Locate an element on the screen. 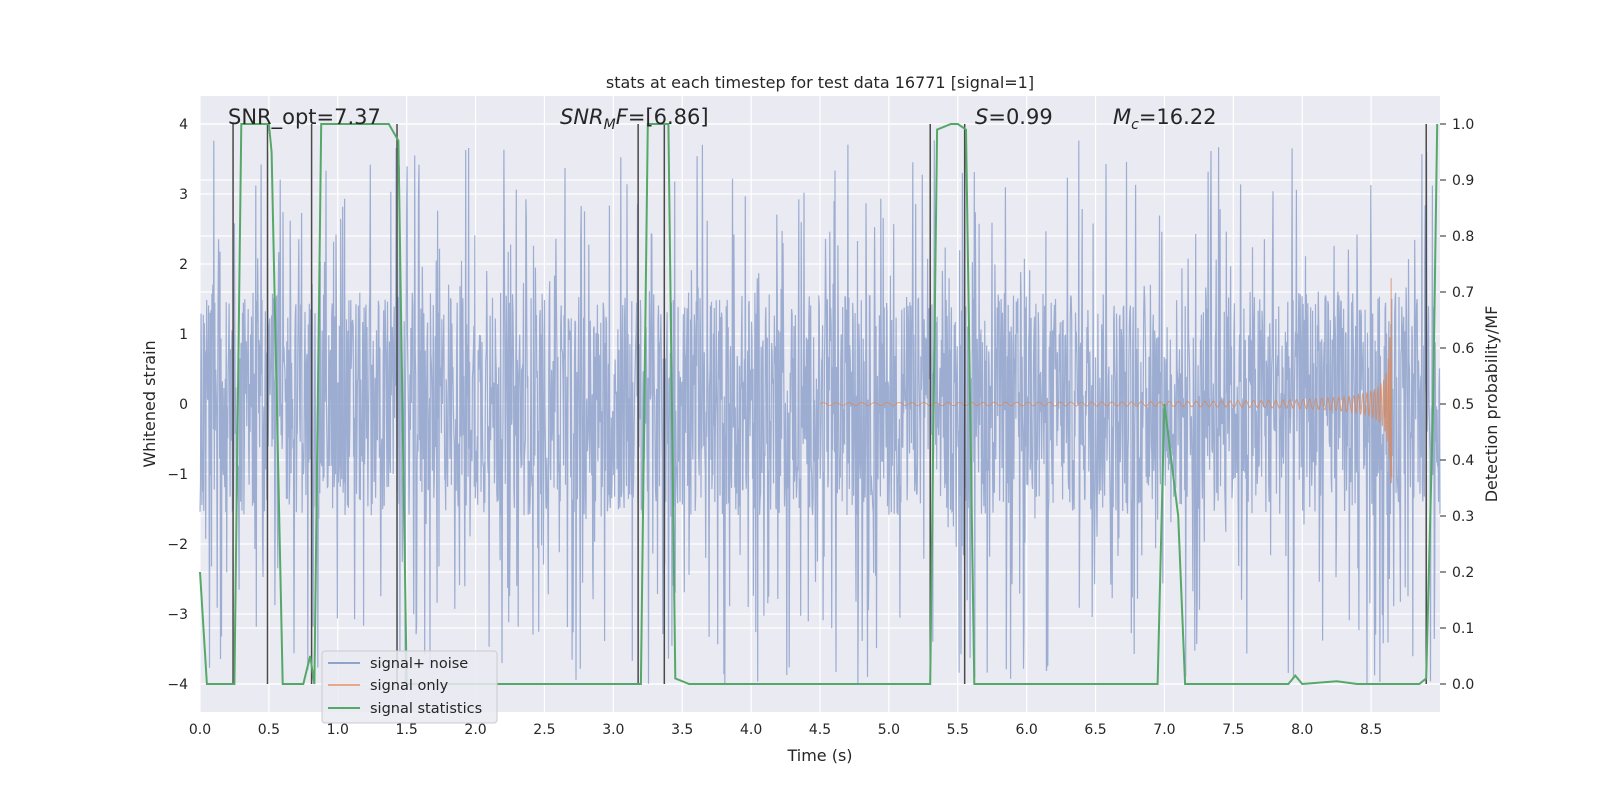 The height and width of the screenshot is (800, 1600). x-tick-label: 7.5 is located at coordinates (1233, 730).